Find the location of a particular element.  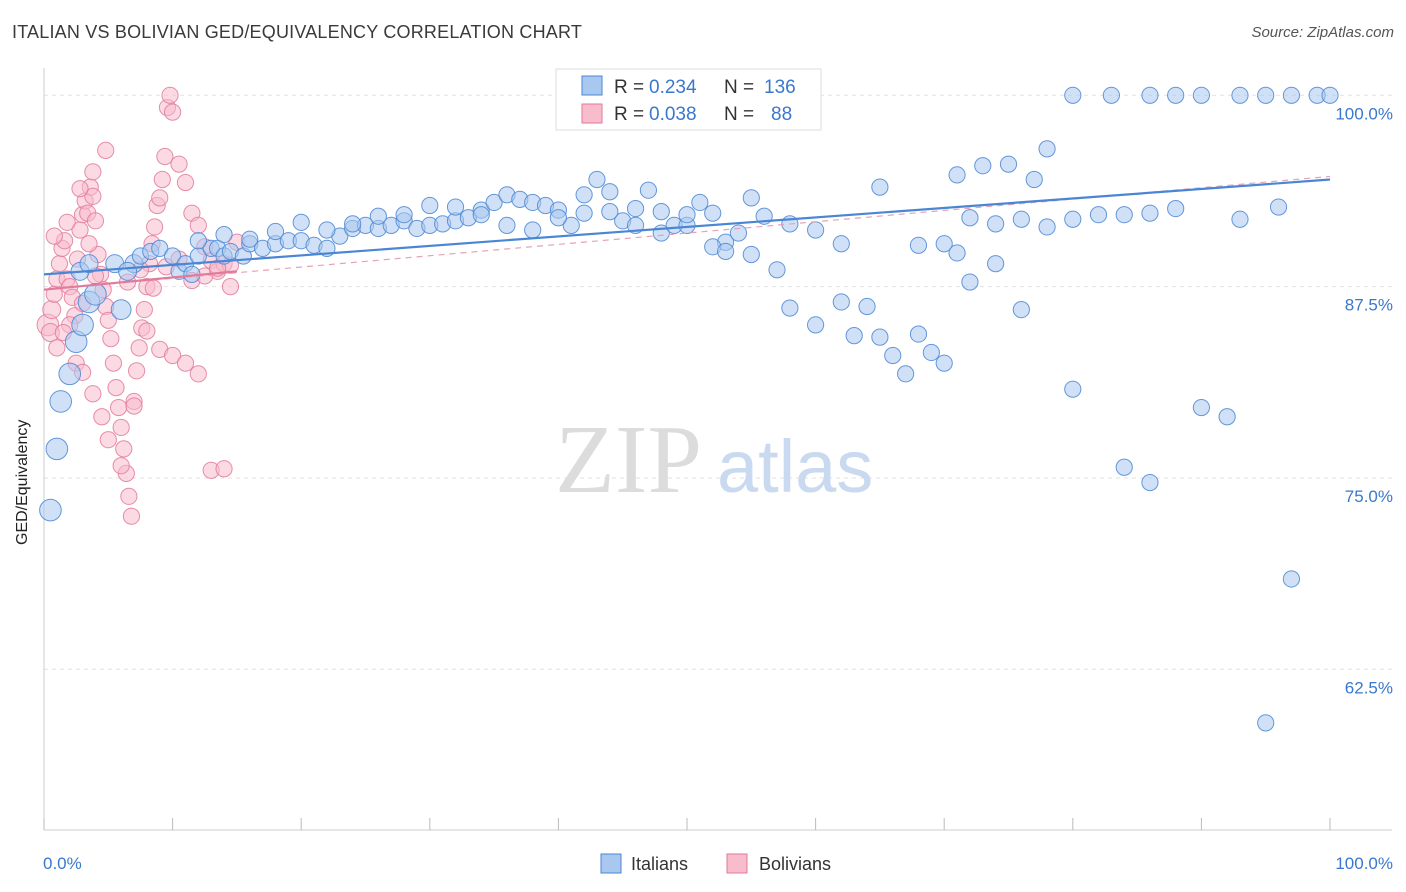

legend-stats: R = 0.234 N = 136 R = 0.038 N = 88 is located at coordinates (688, 99).